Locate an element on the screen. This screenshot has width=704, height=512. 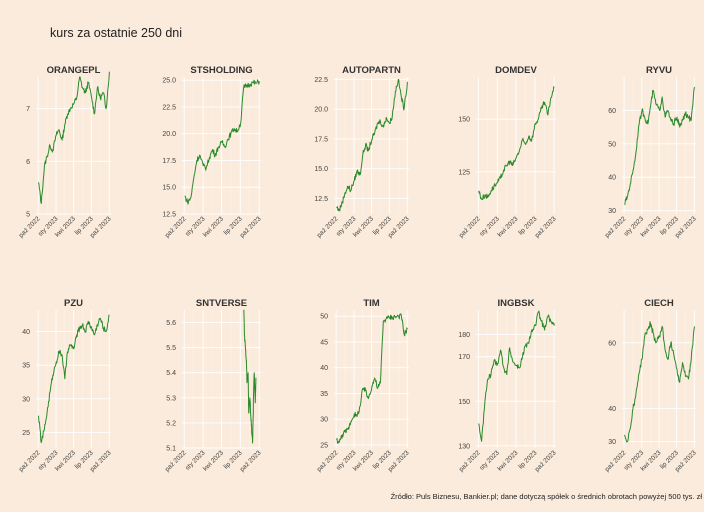
page-title: kurs za ostatnie 250 dni is located at coordinates (116, 33).